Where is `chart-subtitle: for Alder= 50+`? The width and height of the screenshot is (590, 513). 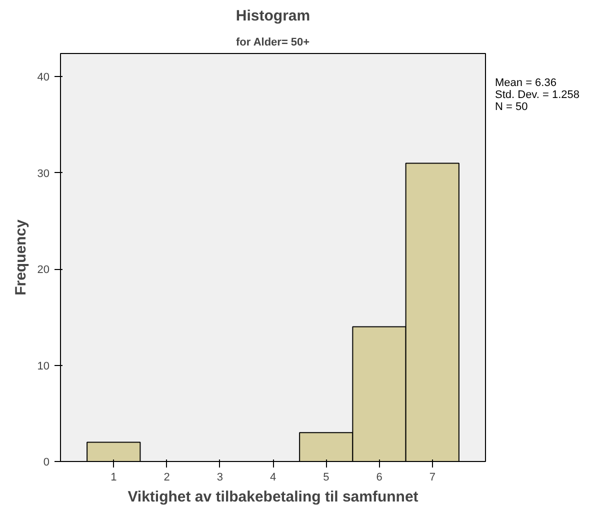 chart-subtitle: for Alder= 50+ is located at coordinates (273, 42).